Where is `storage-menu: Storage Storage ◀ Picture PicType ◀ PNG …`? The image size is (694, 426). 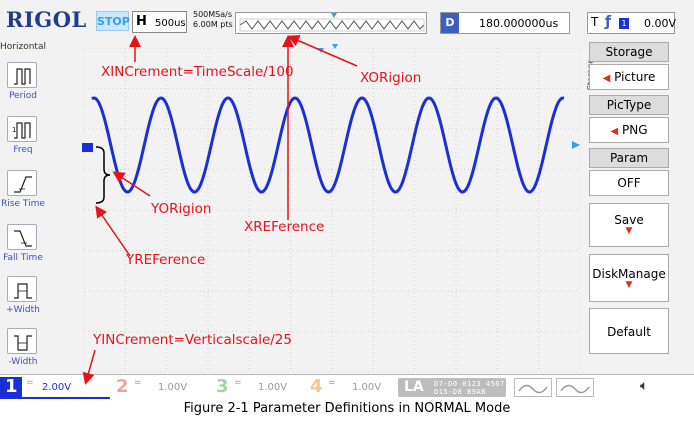
storage-menu: Storage Storage ◀ Picture PicType ◀ PNG … is located at coordinates (627, 207).